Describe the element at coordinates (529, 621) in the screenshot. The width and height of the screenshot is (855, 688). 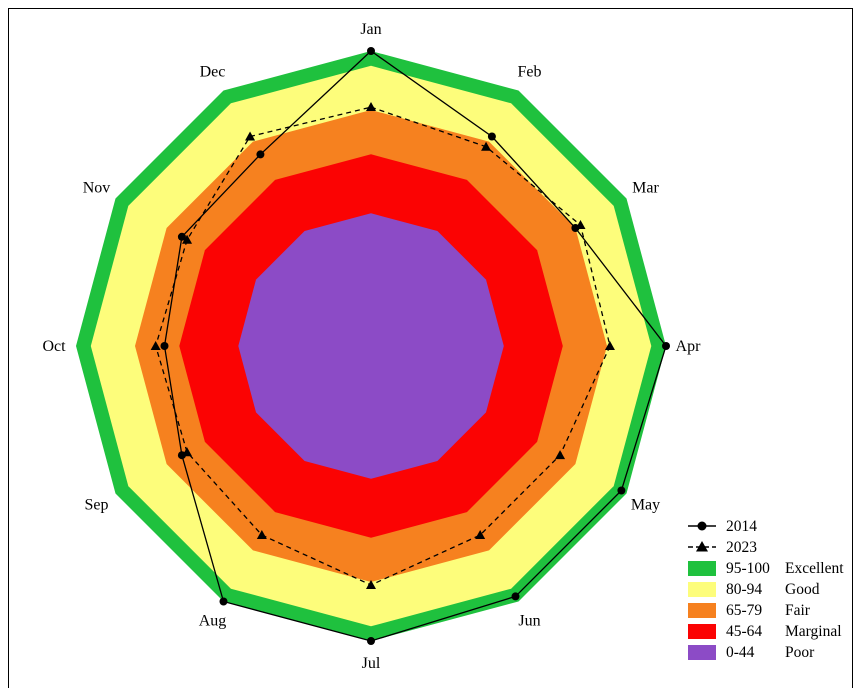
I see `month-label-jun: Jun` at that location.